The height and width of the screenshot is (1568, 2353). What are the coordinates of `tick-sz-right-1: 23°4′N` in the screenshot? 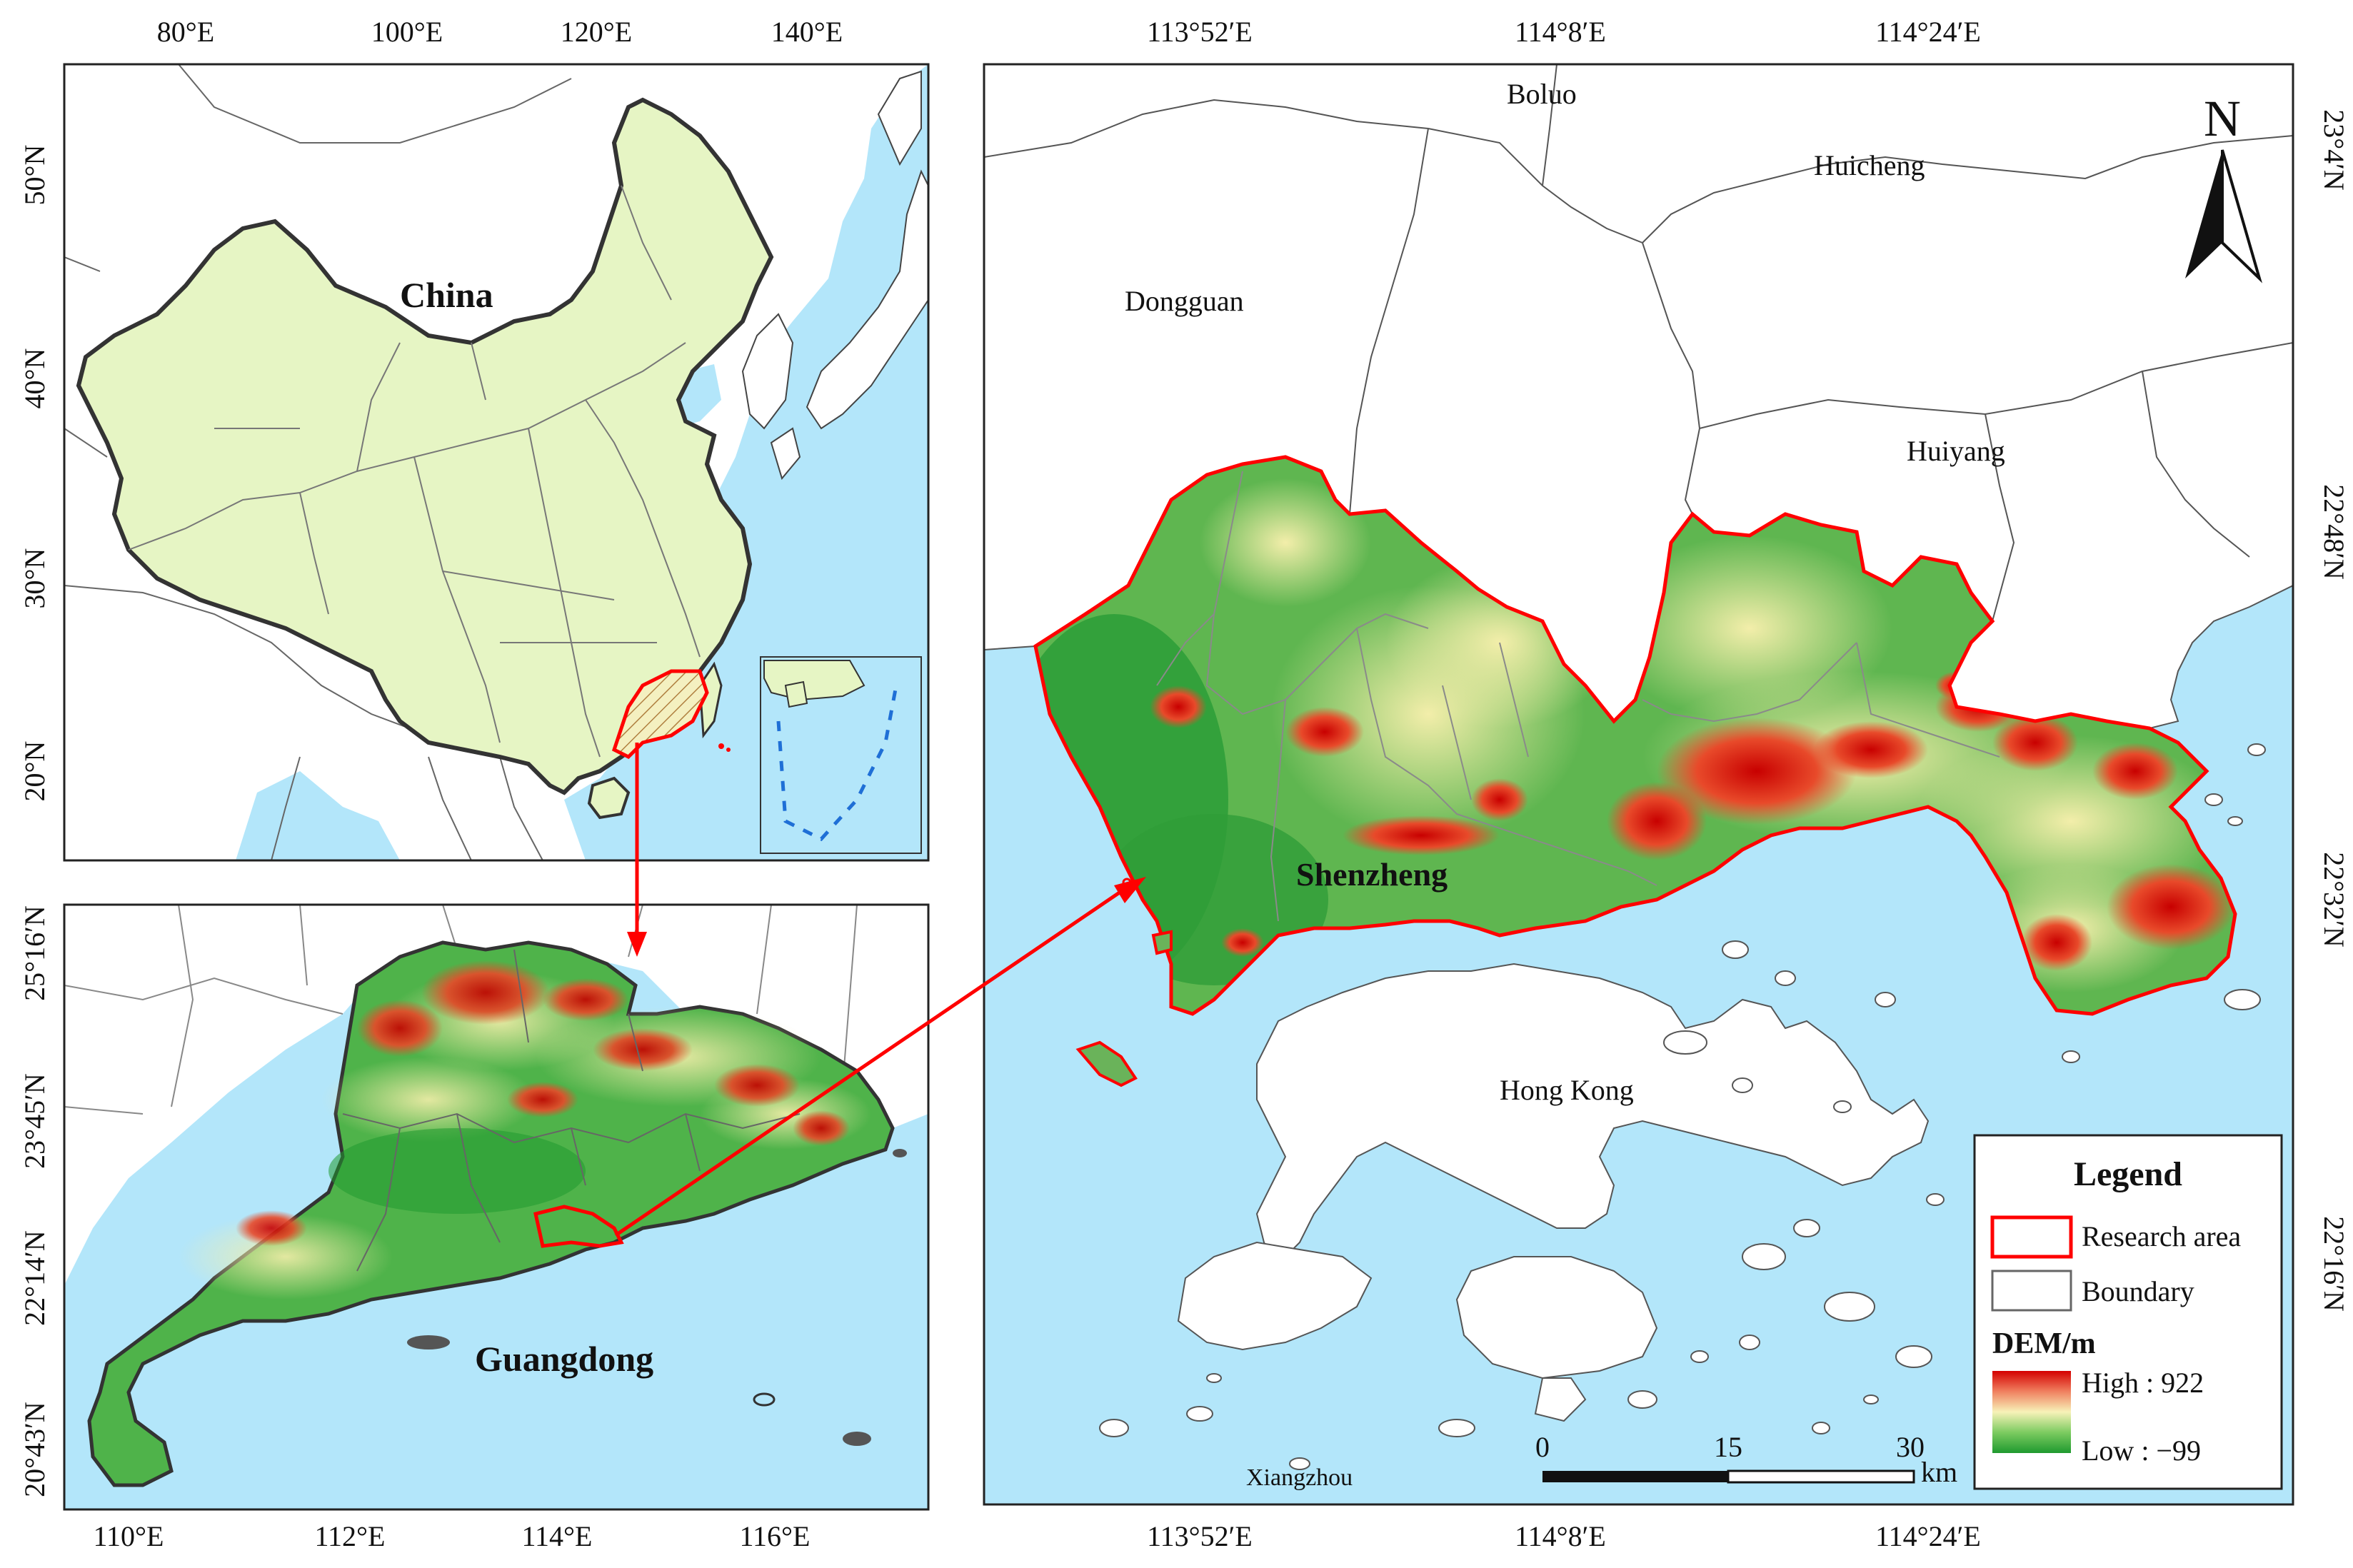 It's located at (2334, 150).